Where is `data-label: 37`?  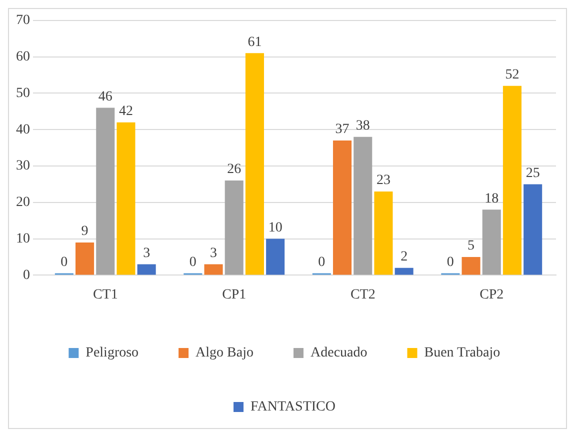
data-label: 37 is located at coordinates (342, 130).